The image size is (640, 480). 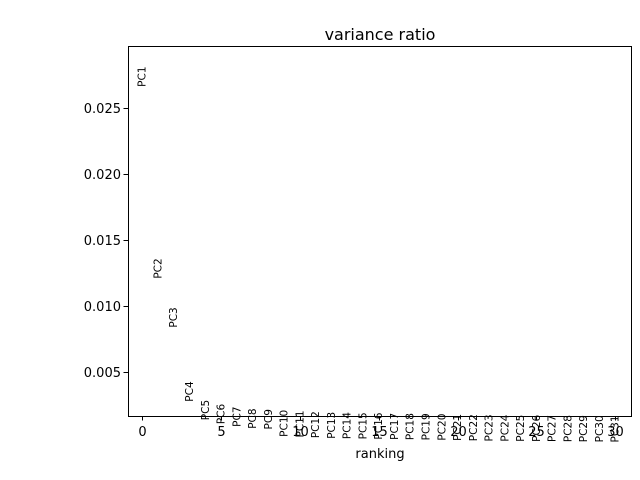 I want to click on y-tick-label: 0.010, so click(x=102, y=307).